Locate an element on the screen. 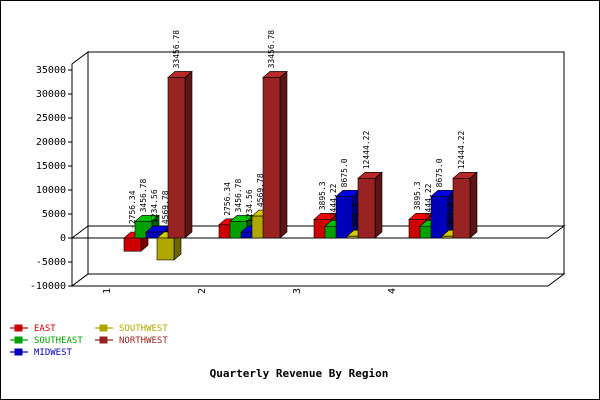 The width and height of the screenshot is (600, 400). legend-label: SOUTHEAST is located at coordinates (58, 341).